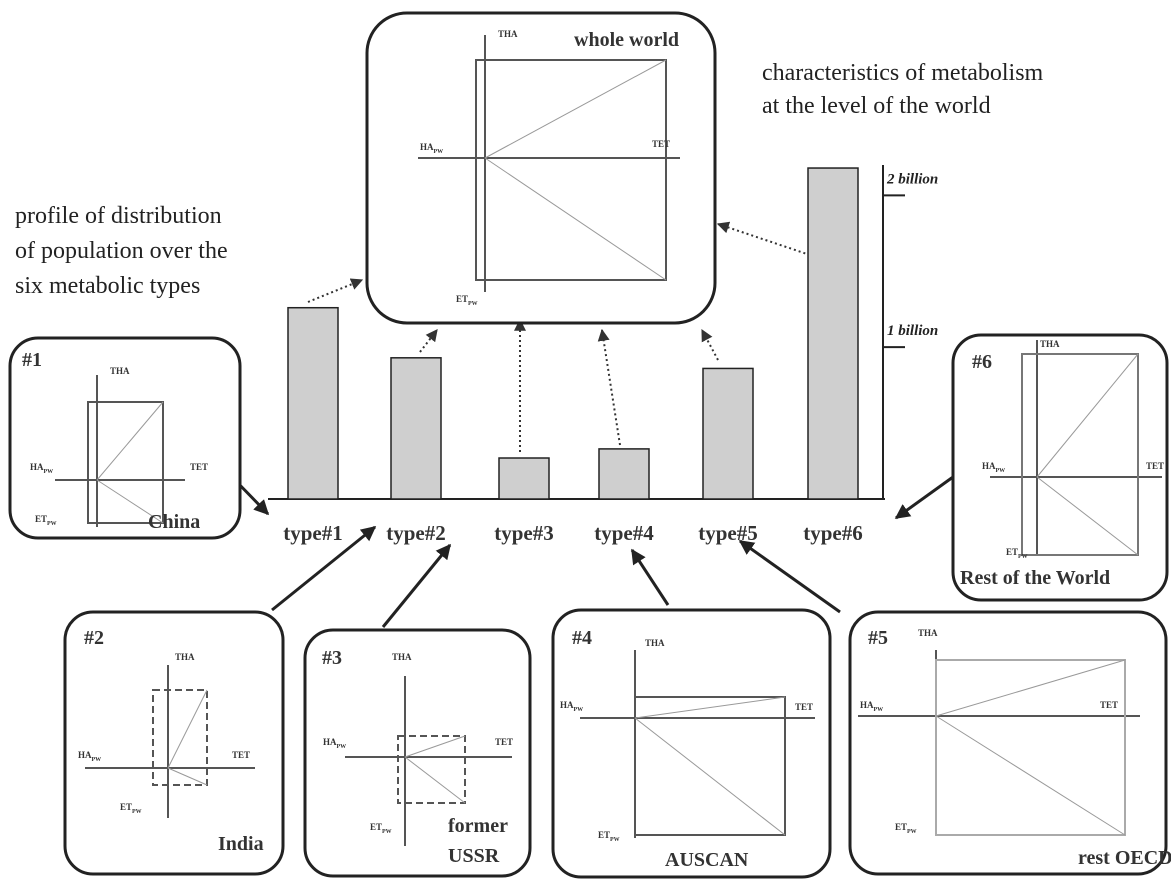  Describe the element at coordinates (582, 638) in the screenshot. I see `panel-number: #4` at that location.